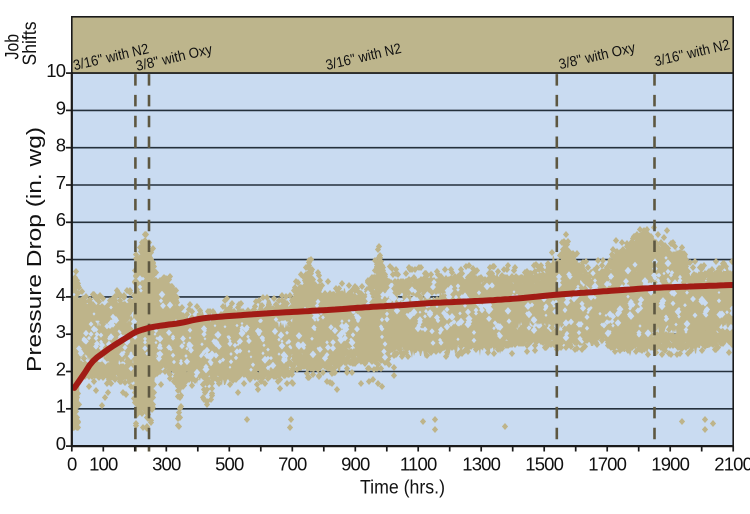 The image size is (750, 514). What do you see at coordinates (61, 331) in the screenshot?
I see `svg-text: 3` at bounding box center [61, 331].